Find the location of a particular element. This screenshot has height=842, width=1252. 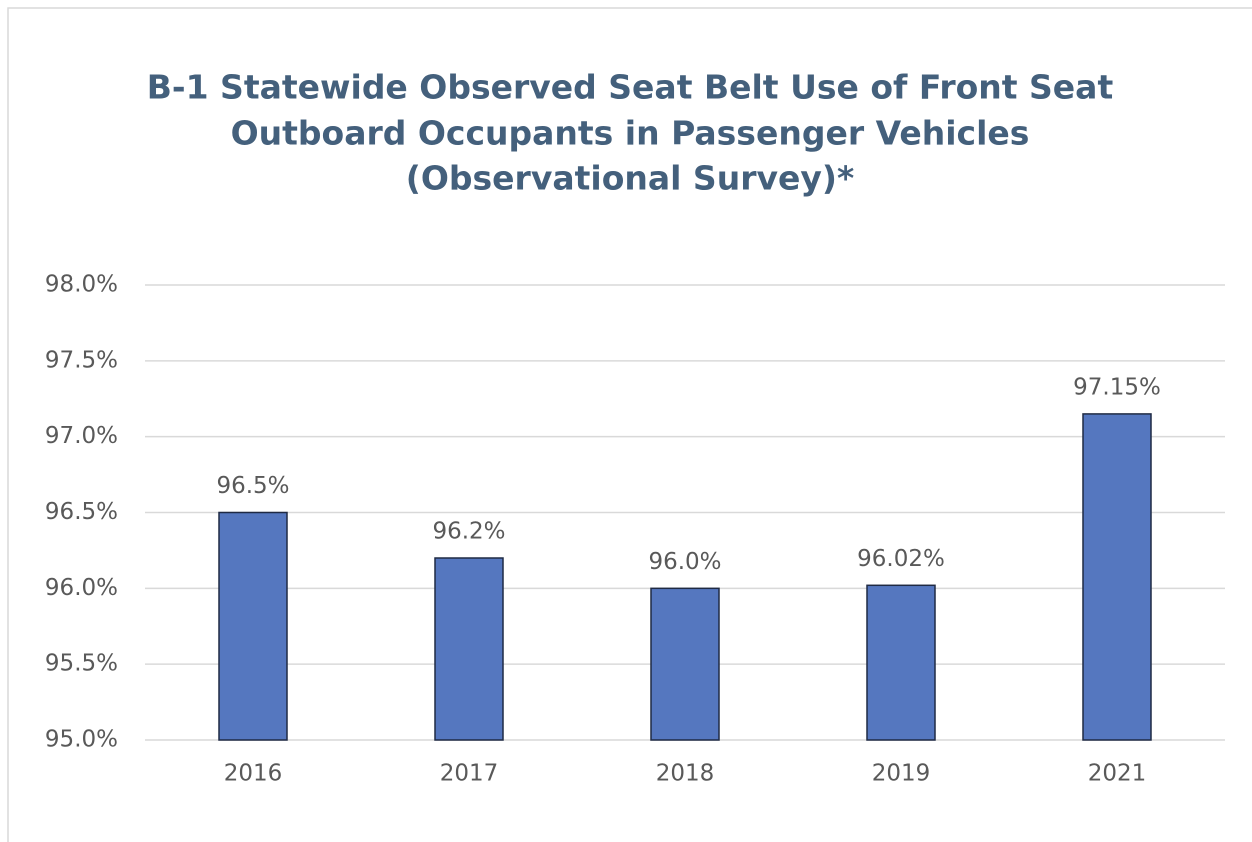

y-tick-label: 96.5% is located at coordinates (81, 512).